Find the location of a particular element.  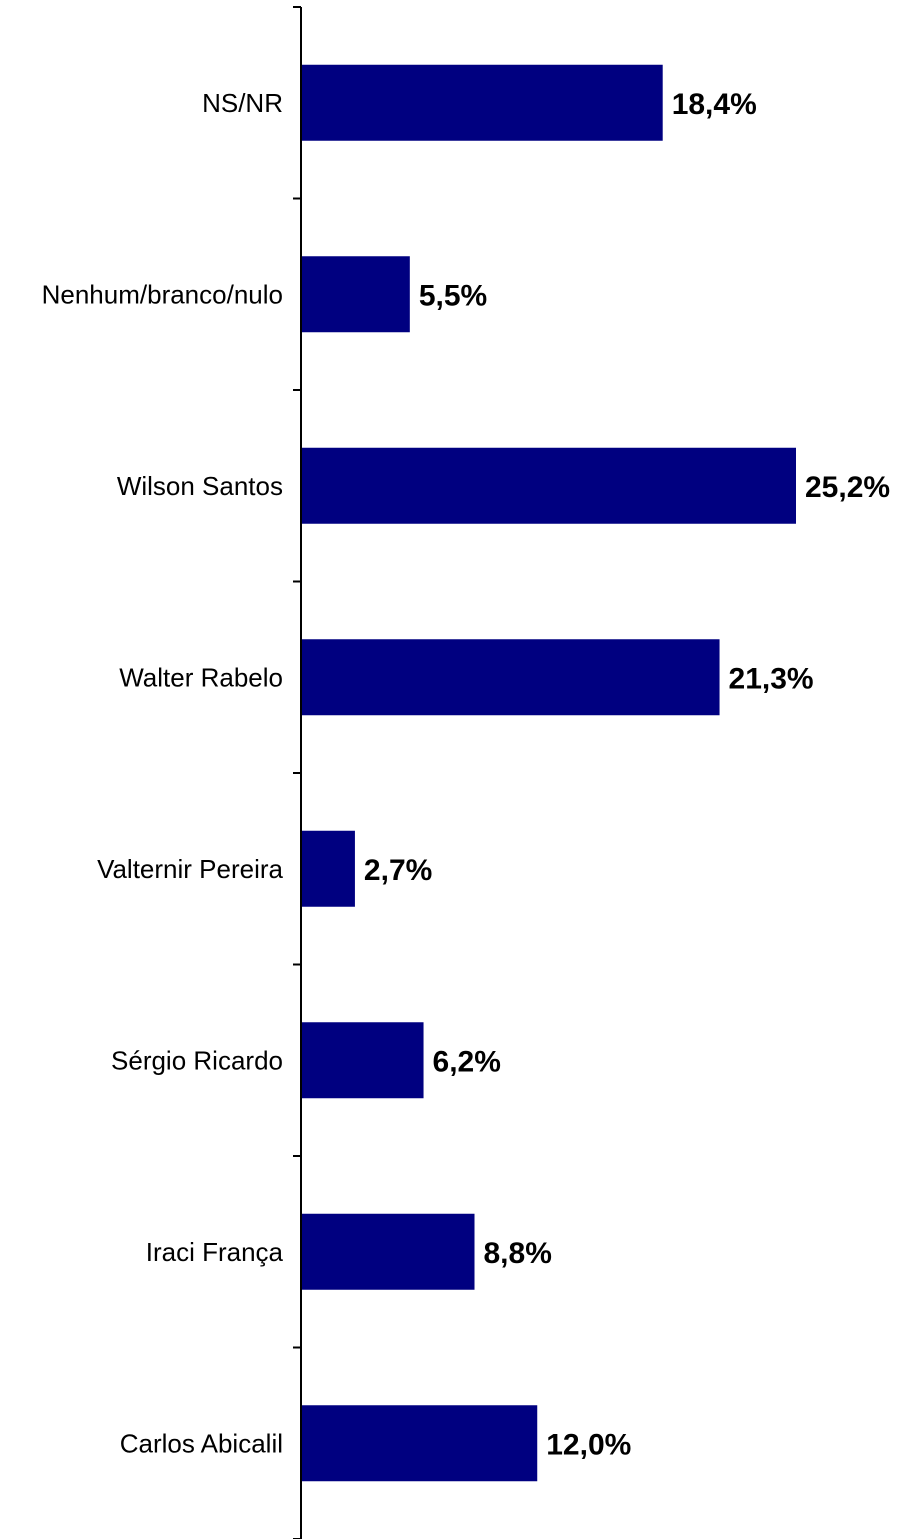

value-label: 18,4% is located at coordinates (714, 104).